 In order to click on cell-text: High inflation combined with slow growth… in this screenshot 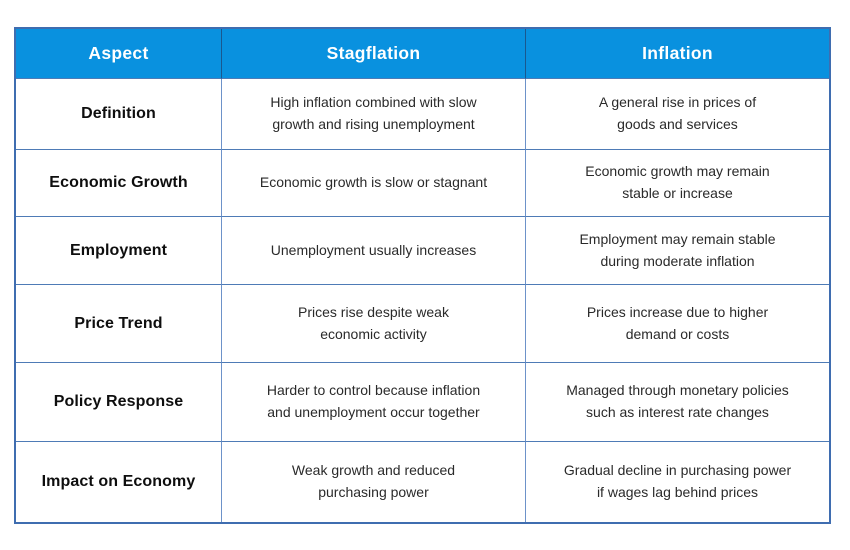, I will do `click(373, 113)`.